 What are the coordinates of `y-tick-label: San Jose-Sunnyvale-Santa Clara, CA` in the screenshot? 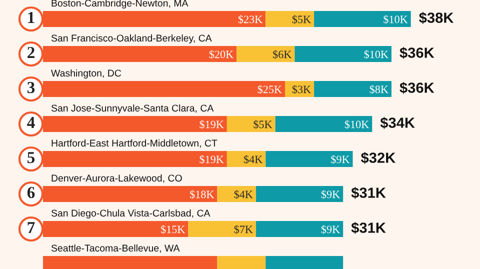 It's located at (132, 109).